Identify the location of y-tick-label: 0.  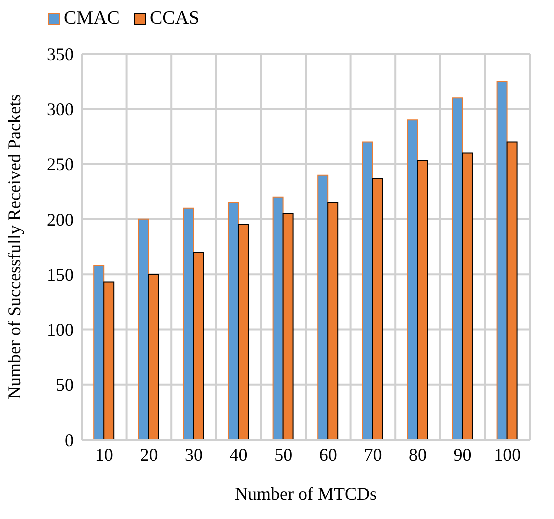
(69, 440).